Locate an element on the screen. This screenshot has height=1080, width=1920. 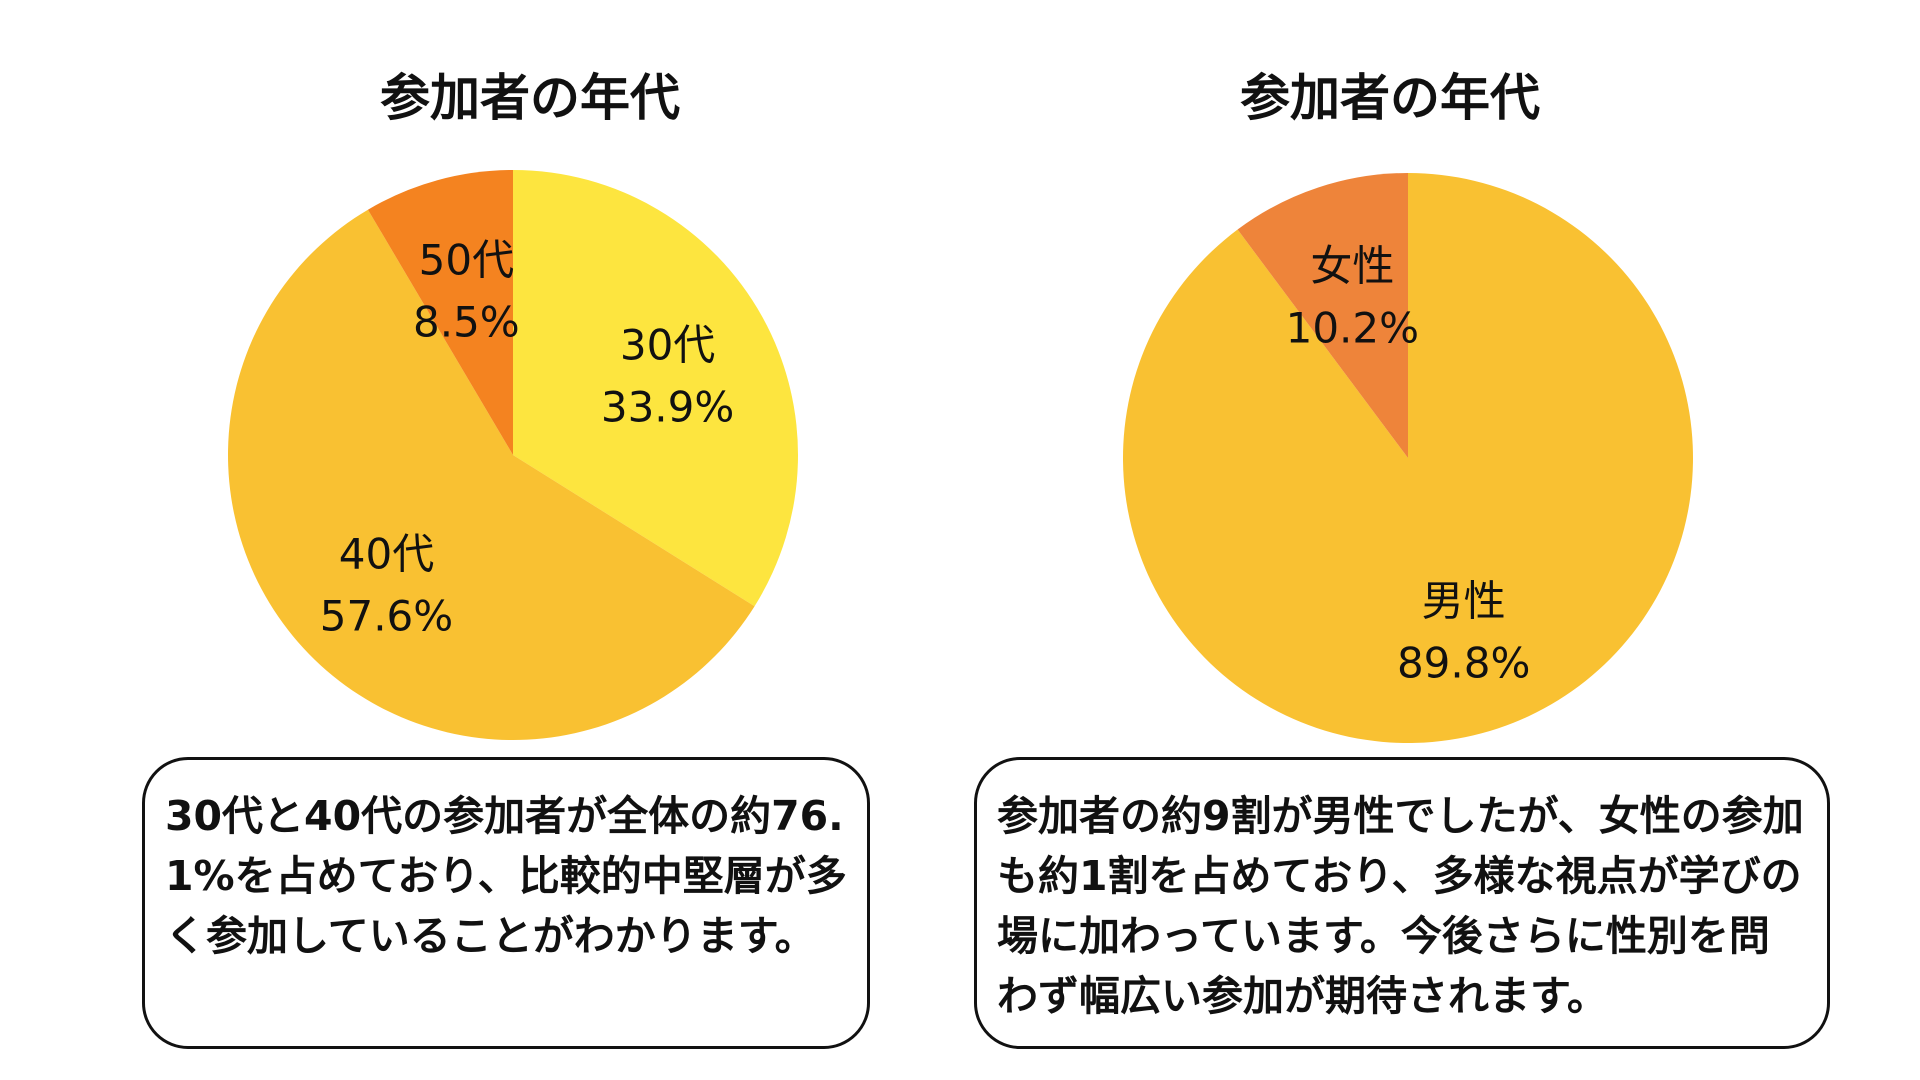
gender-slice-label-1: 女性 is located at coordinates (1352, 265).